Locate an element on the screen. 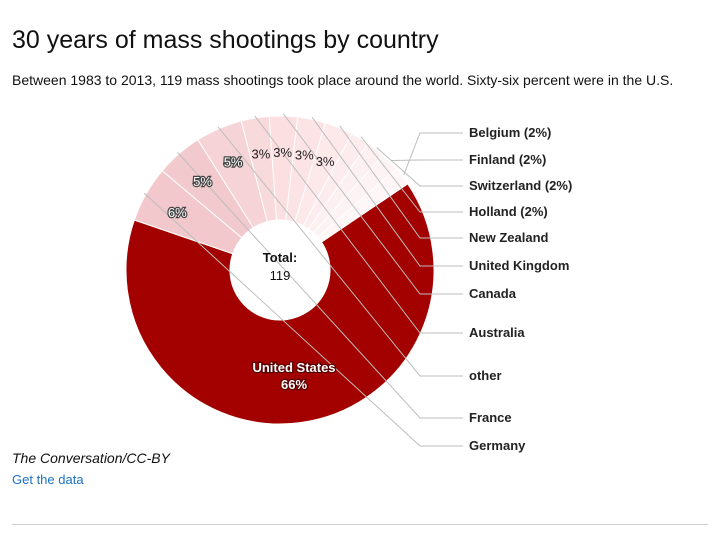 The height and width of the screenshot is (537, 720). percent-label-france: 5% is located at coordinates (202, 181).